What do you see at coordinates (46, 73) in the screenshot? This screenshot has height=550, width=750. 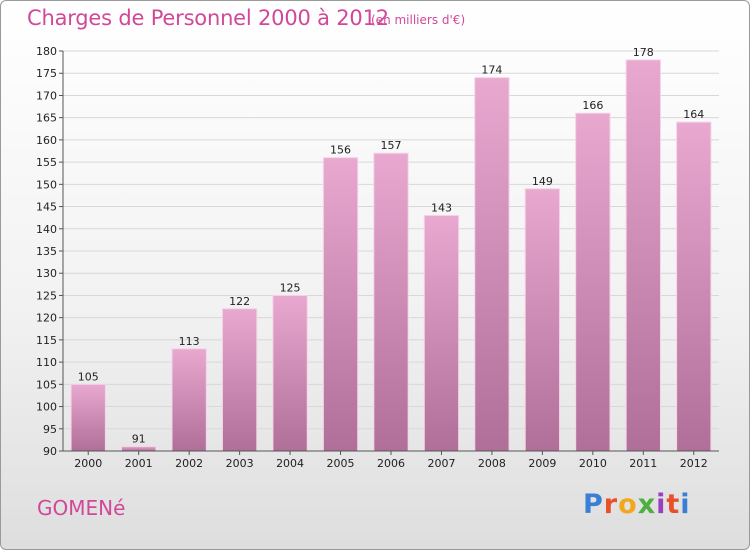 I see `y-tick-label: 175` at bounding box center [46, 73].